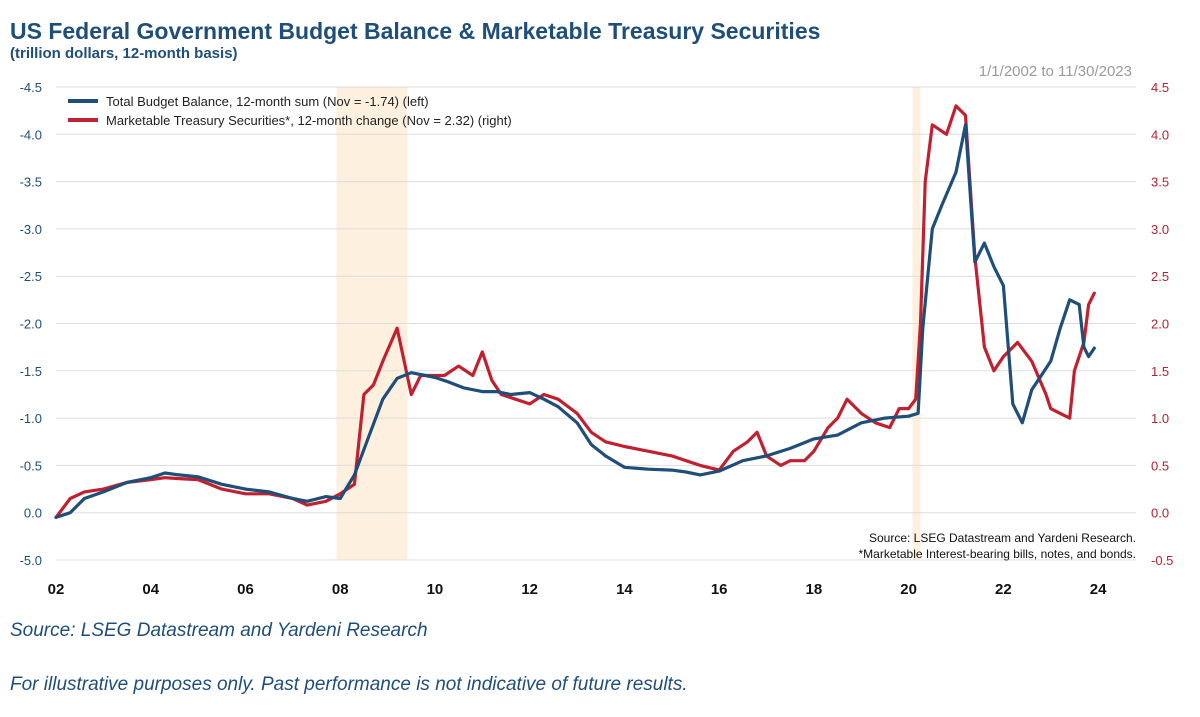 The image size is (1200, 717). Describe the element at coordinates (1160, 371) in the screenshot. I see `right-tick-label: 1.5` at that location.